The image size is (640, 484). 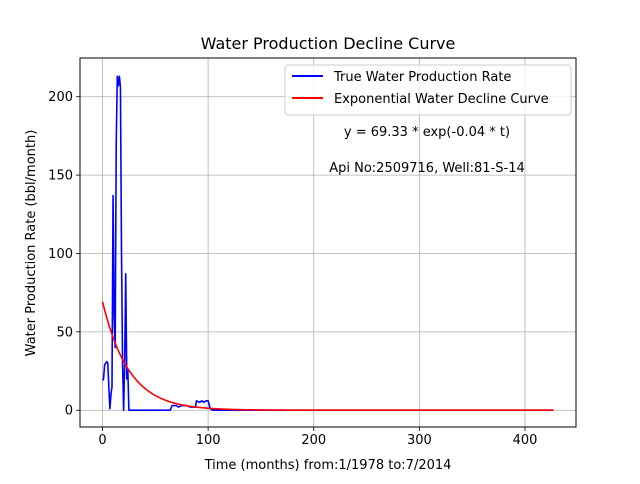 What do you see at coordinates (60, 176) in the screenshot?
I see `y-tick-label: 150` at bounding box center [60, 176].